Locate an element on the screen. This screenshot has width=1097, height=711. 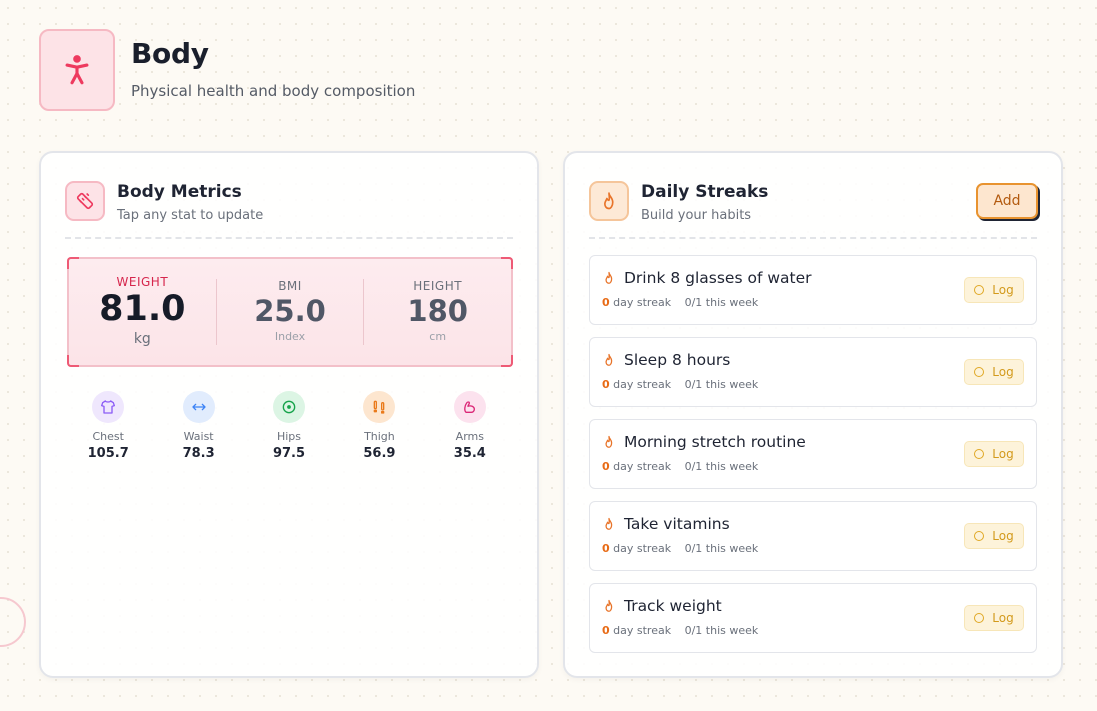
measure-value: 105.7 is located at coordinates (108, 453).